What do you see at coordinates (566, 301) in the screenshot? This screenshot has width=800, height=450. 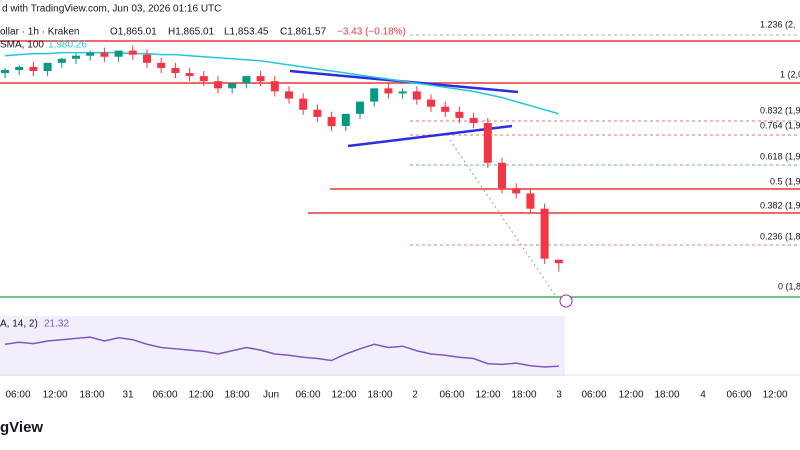 I see `alert-icon` at bounding box center [566, 301].